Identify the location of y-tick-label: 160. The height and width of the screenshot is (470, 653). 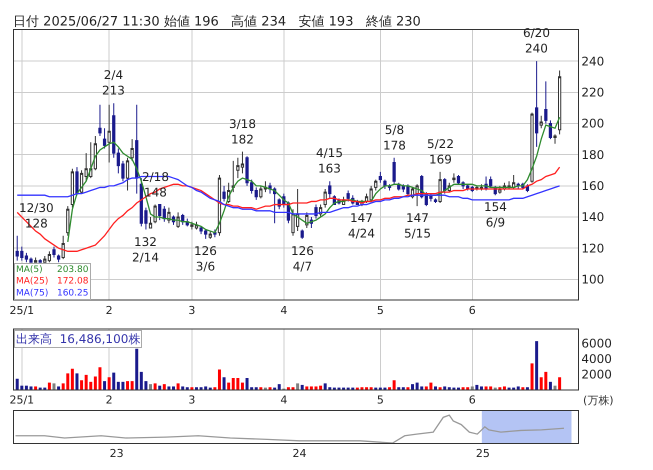
(592, 186).